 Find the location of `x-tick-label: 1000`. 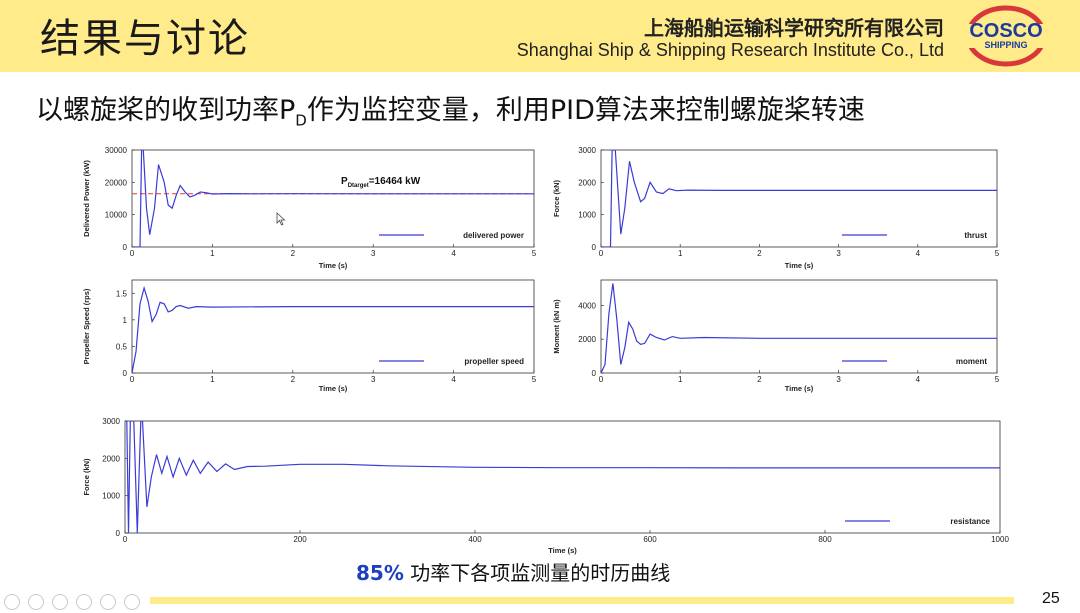

x-tick-label: 1000 is located at coordinates (1000, 539).